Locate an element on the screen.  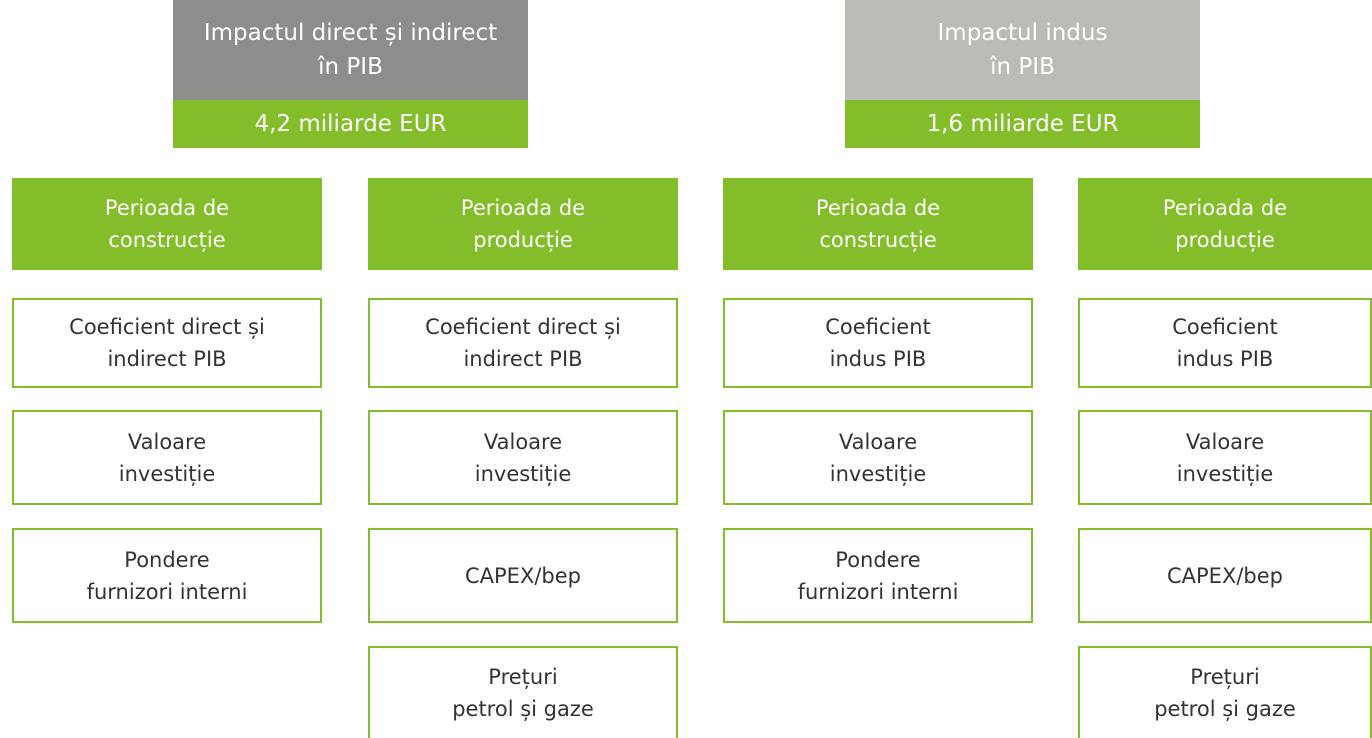
group-title: Impactul direct și indirect în PIB is located at coordinates (350, 50).